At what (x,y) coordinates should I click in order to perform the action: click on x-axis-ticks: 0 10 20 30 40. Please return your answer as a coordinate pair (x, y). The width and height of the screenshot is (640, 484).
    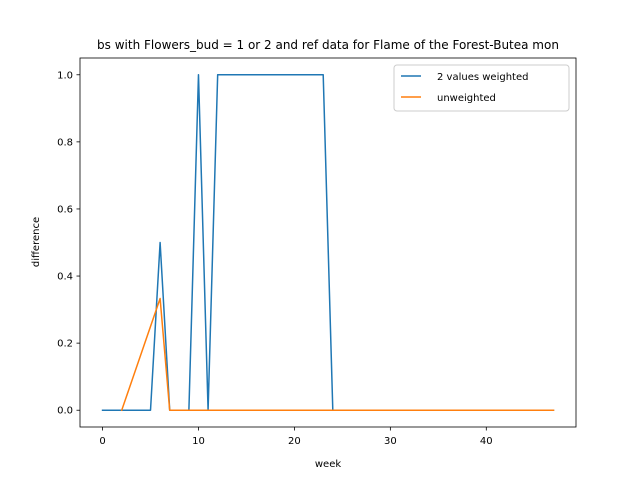
    Looking at the image, I should click on (296, 437).